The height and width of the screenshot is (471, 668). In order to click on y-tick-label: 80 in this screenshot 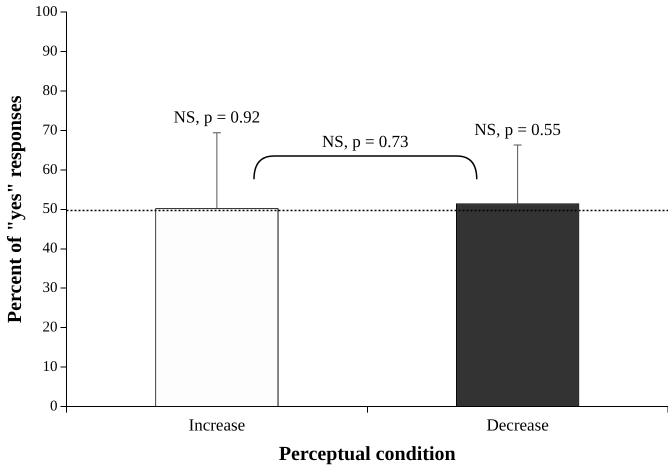, I will do `click(50, 90)`.